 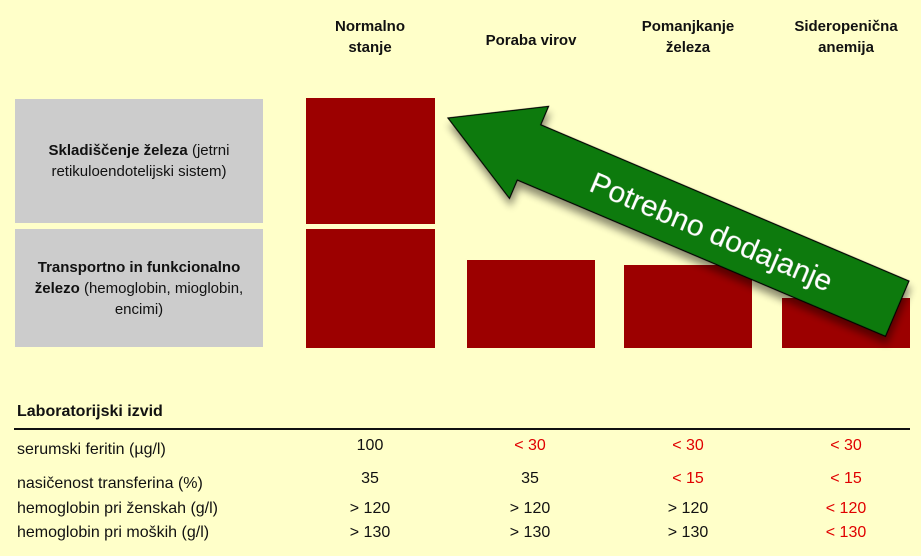 What do you see at coordinates (369, 26) in the screenshot?
I see `column-header-line: Normalno` at bounding box center [369, 26].